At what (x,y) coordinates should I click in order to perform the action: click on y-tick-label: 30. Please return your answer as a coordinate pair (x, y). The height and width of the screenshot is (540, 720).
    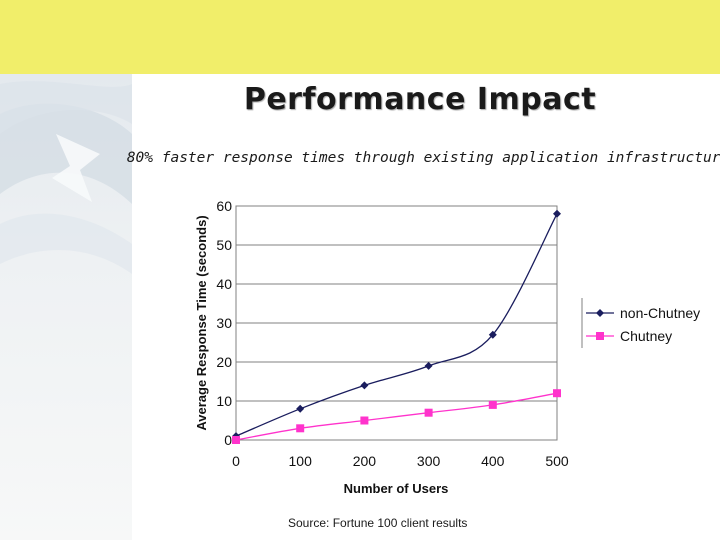
    Looking at the image, I should click on (224, 323).